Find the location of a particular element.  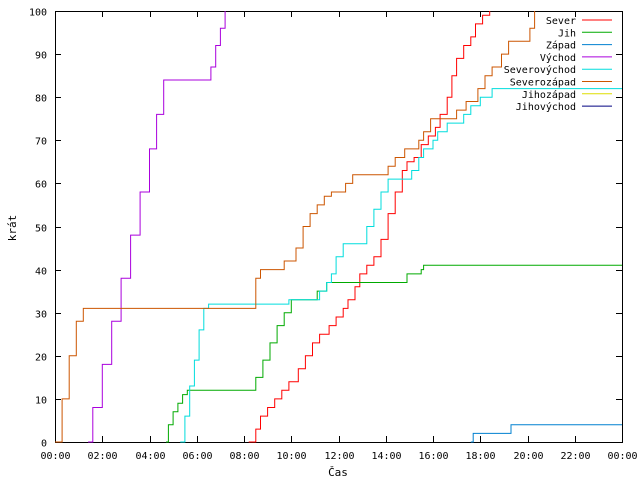

x-tick-label: 14:00 is located at coordinates (386, 456).